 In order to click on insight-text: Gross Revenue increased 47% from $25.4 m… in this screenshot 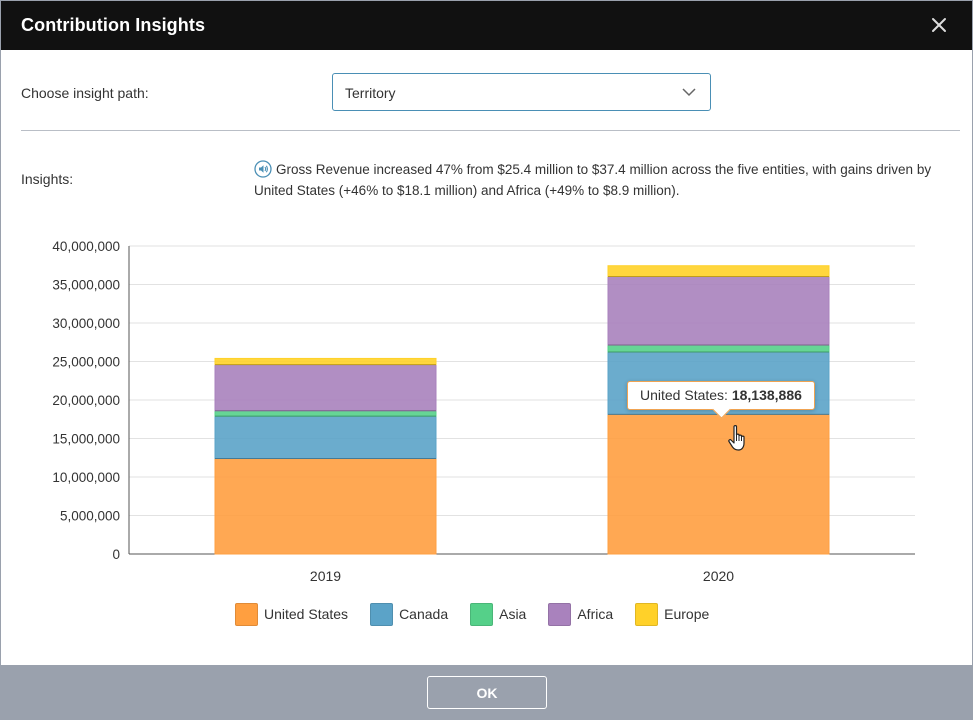, I will do `click(593, 180)`.